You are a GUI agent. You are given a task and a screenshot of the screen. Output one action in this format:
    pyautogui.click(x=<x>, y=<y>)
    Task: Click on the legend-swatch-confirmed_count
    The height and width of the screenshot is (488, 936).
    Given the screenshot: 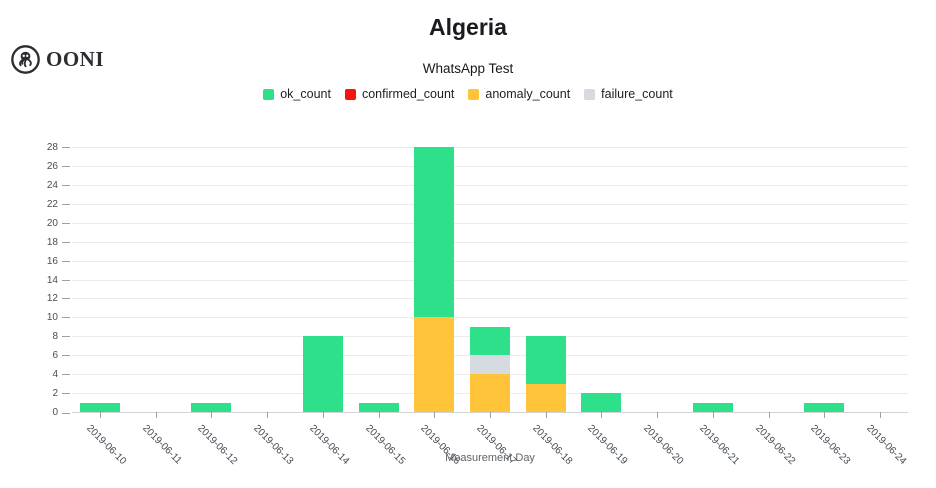 What is the action you would take?
    pyautogui.click(x=350, y=94)
    